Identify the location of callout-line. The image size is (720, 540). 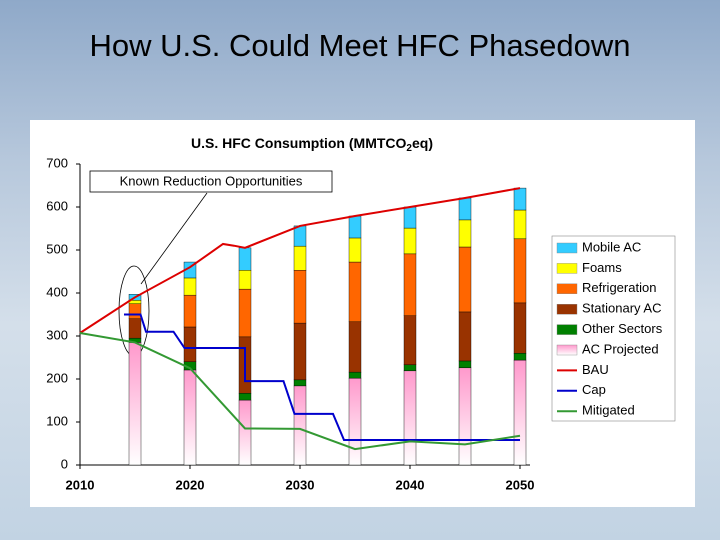
(174, 238).